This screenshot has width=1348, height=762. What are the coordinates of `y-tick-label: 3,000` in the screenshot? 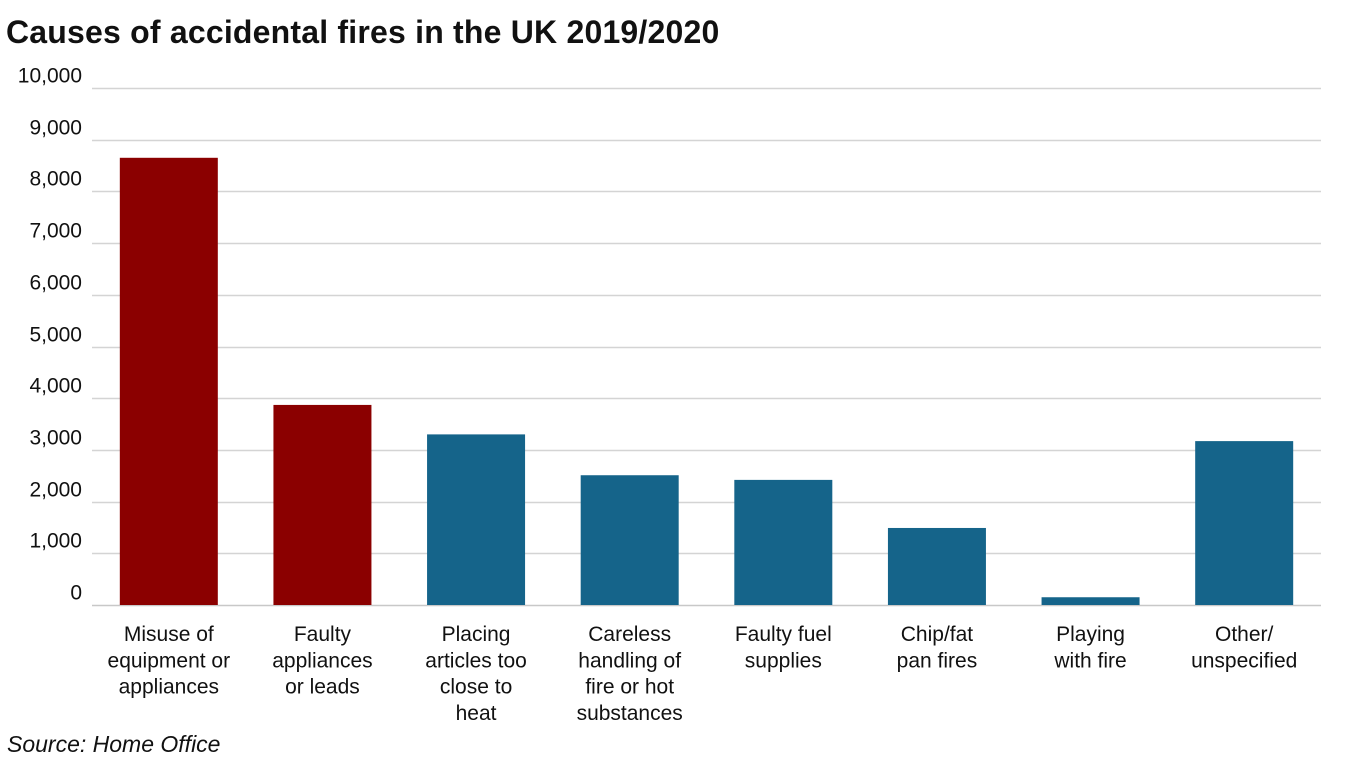 It's located at (55, 438).